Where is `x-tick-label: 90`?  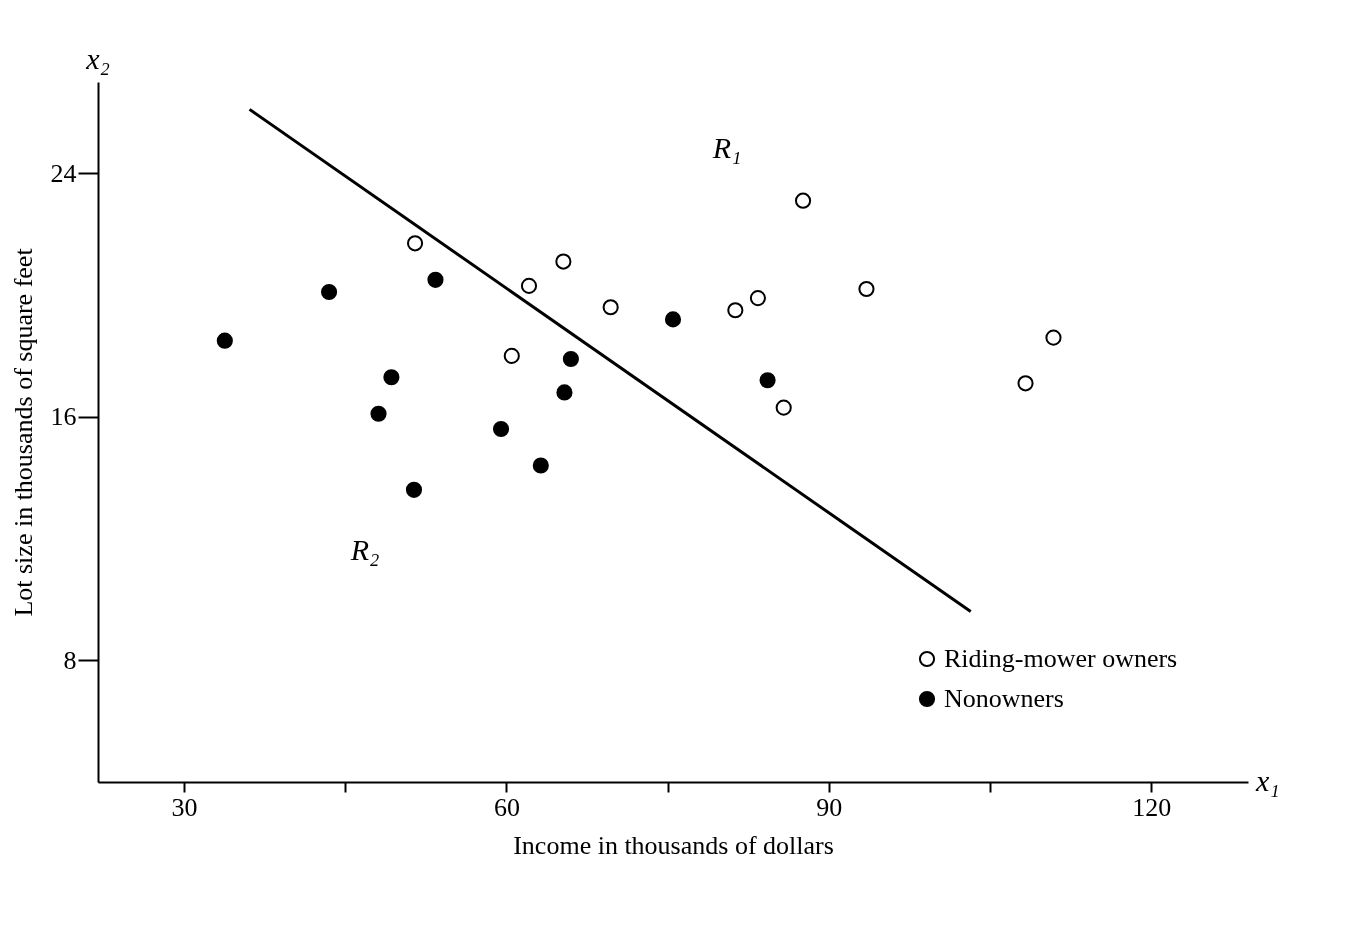 x-tick-label: 90 is located at coordinates (829, 807).